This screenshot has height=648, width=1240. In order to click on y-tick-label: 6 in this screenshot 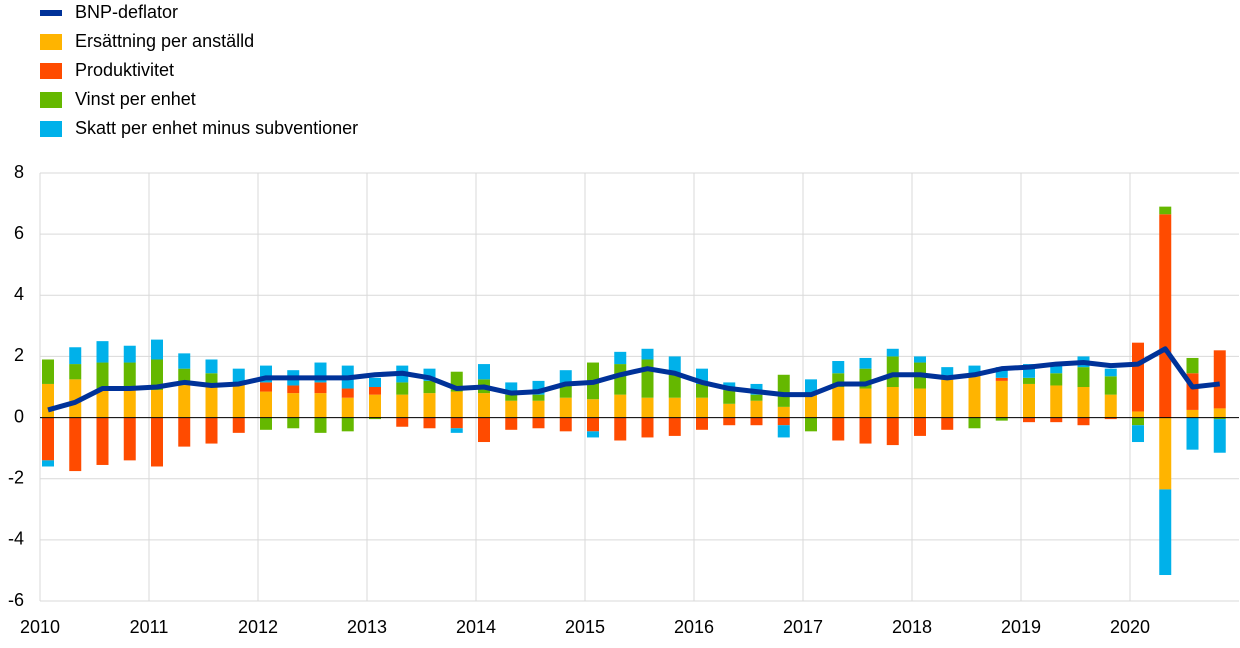, I will do `click(19, 233)`.